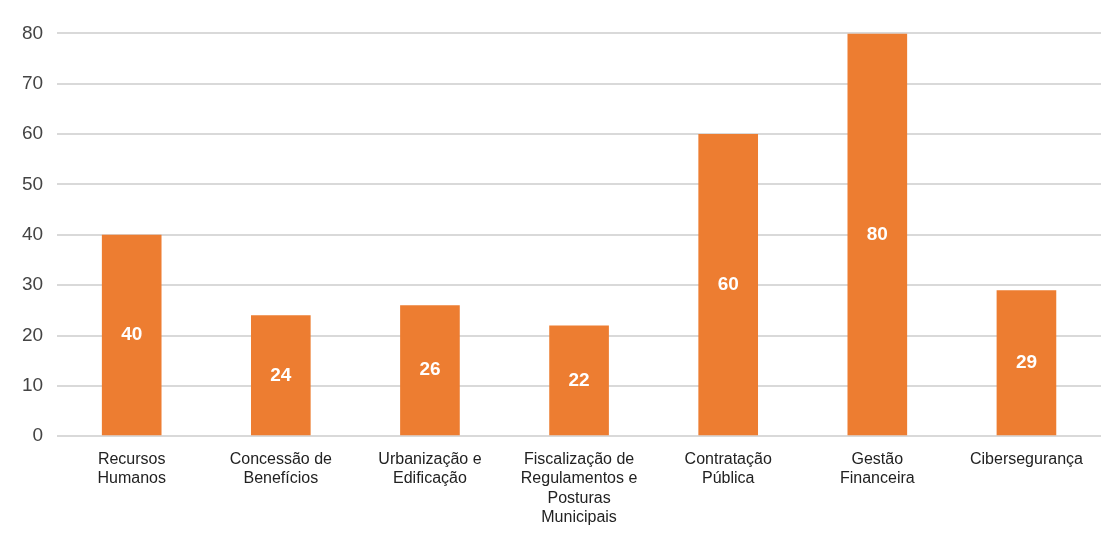  What do you see at coordinates (430, 468) in the screenshot?
I see `x-tick-label: Urbanização e Edificação` at bounding box center [430, 468].